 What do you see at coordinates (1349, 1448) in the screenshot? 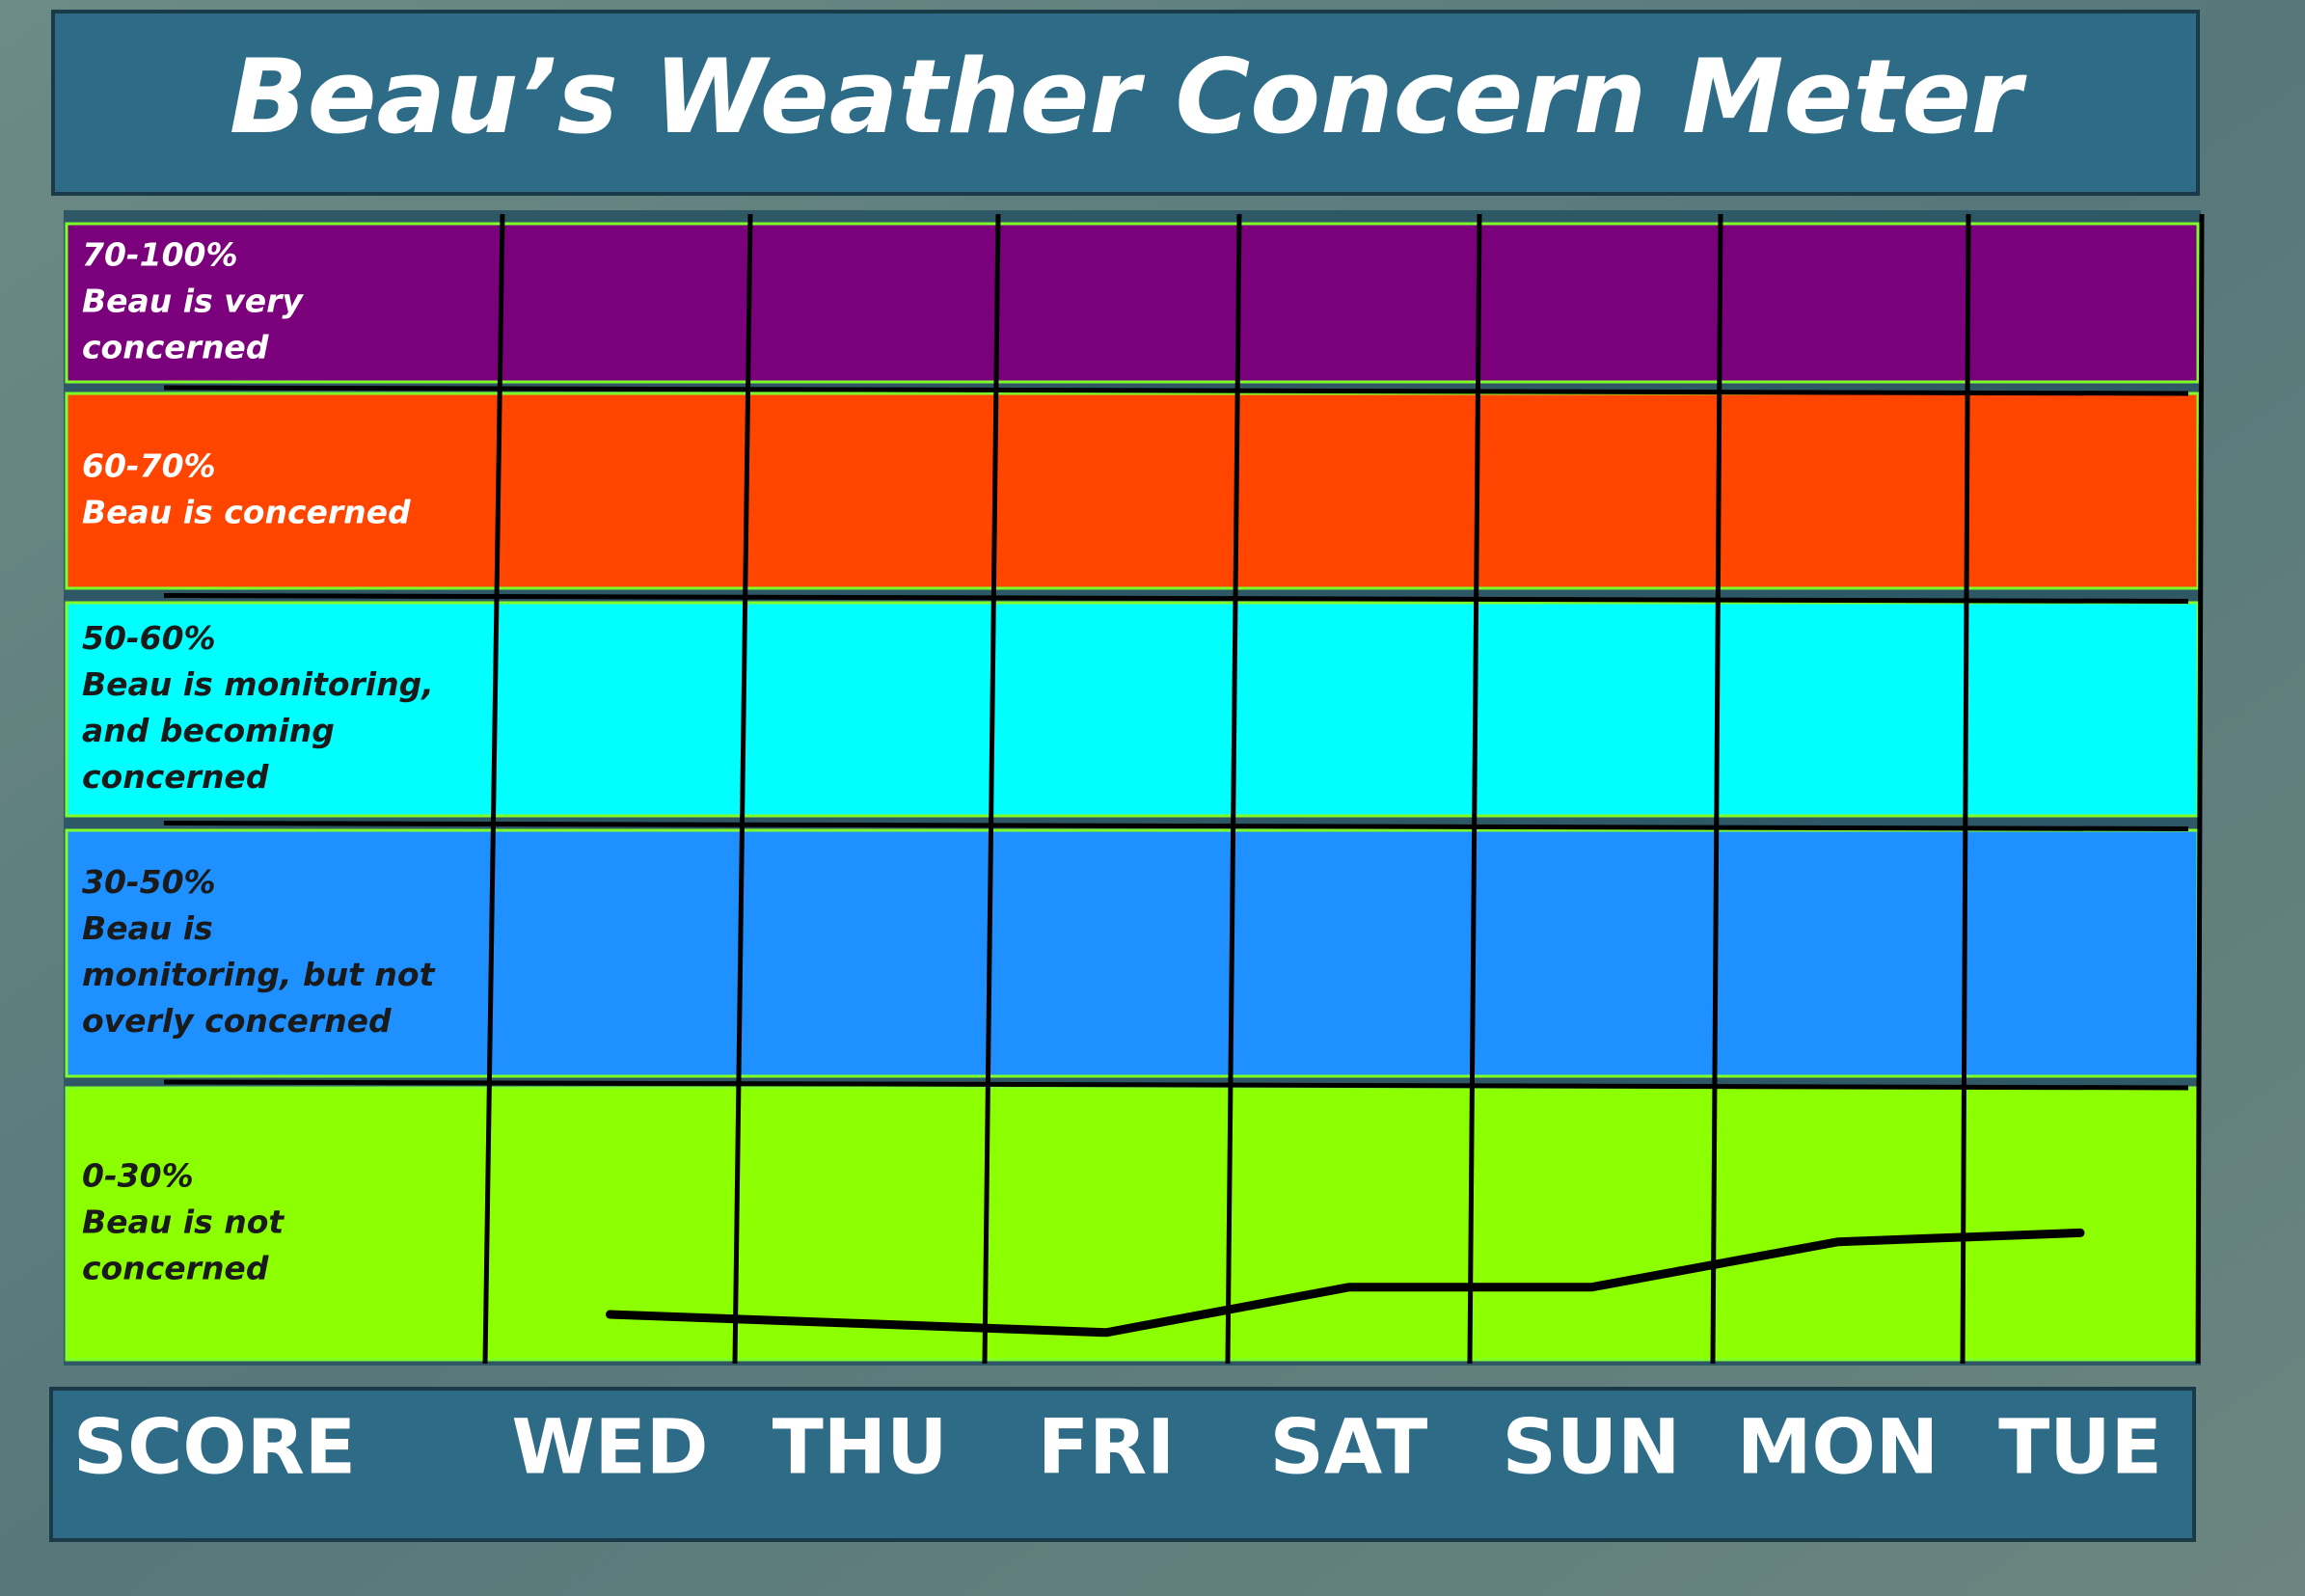
I see `x-tick-label: SAT` at bounding box center [1349, 1448].